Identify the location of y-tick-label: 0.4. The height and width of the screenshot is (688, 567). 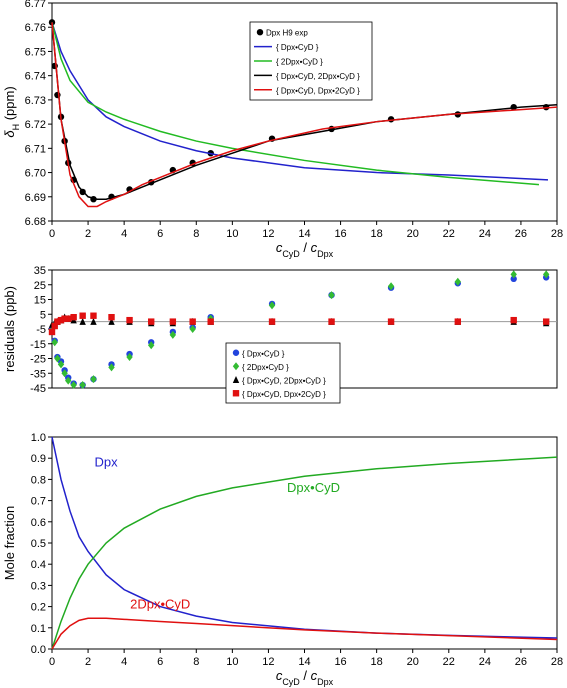
(38, 565).